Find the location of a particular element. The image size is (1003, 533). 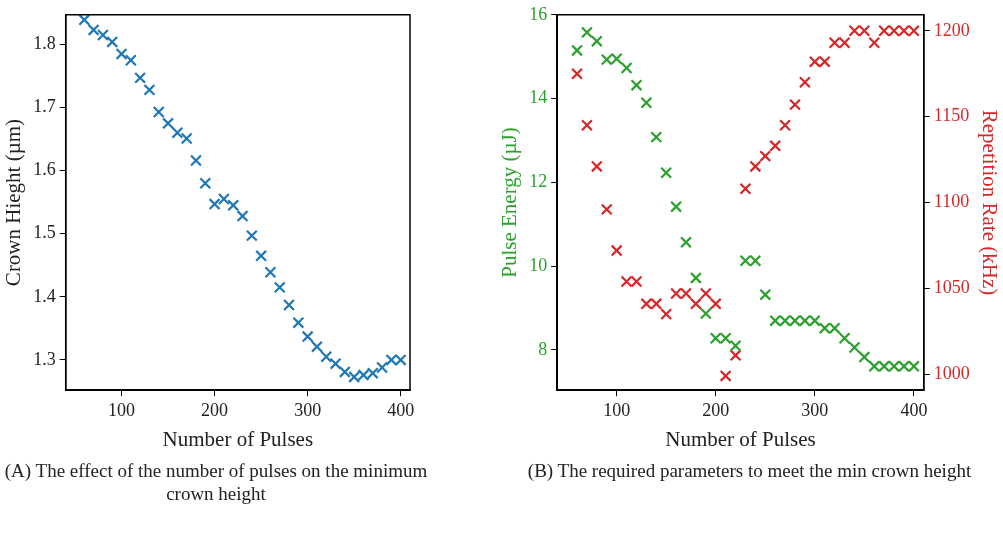

y2-tick-label: 1150 is located at coordinates (951, 115).